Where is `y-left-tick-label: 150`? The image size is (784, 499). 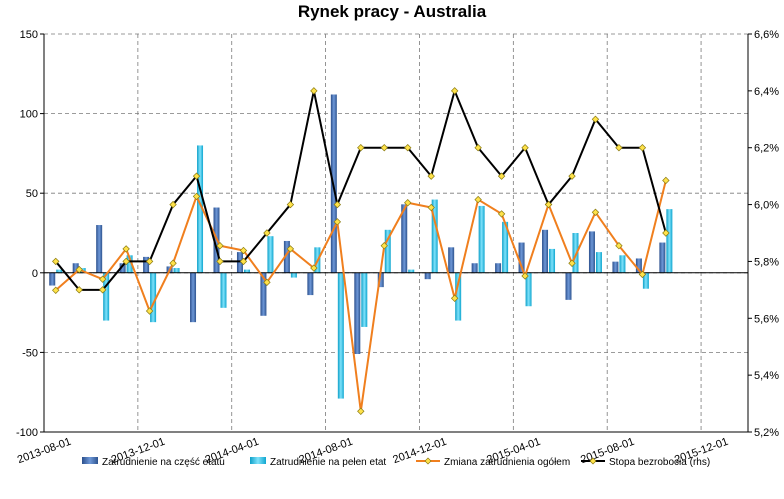
y-left-tick-label: 150 is located at coordinates (29, 35).